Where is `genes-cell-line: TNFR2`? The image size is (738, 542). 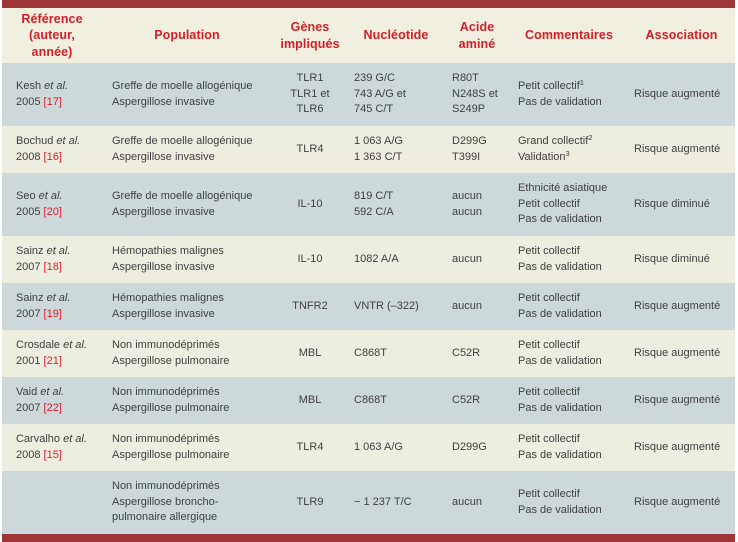
genes-cell-line: TNFR2 is located at coordinates (310, 305).